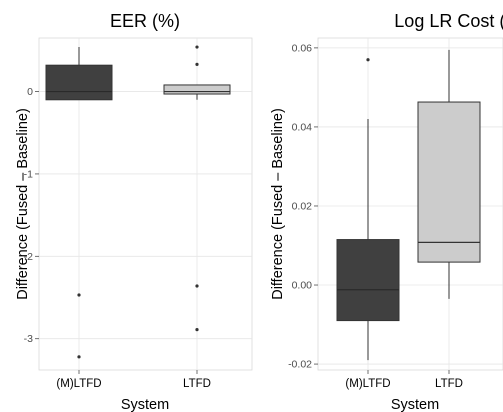 The height and width of the screenshot is (412, 503). What do you see at coordinates (31, 215) in the screenshot?
I see `eer-y-ticks: -3 -2 -1 0` at bounding box center [31, 215].